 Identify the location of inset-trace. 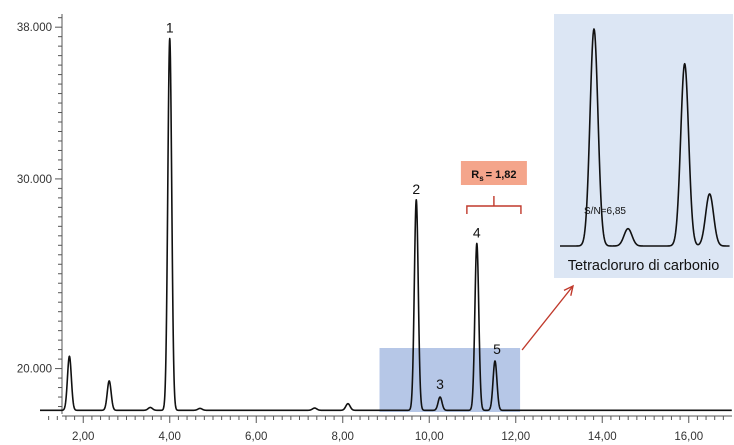
(644, 137).